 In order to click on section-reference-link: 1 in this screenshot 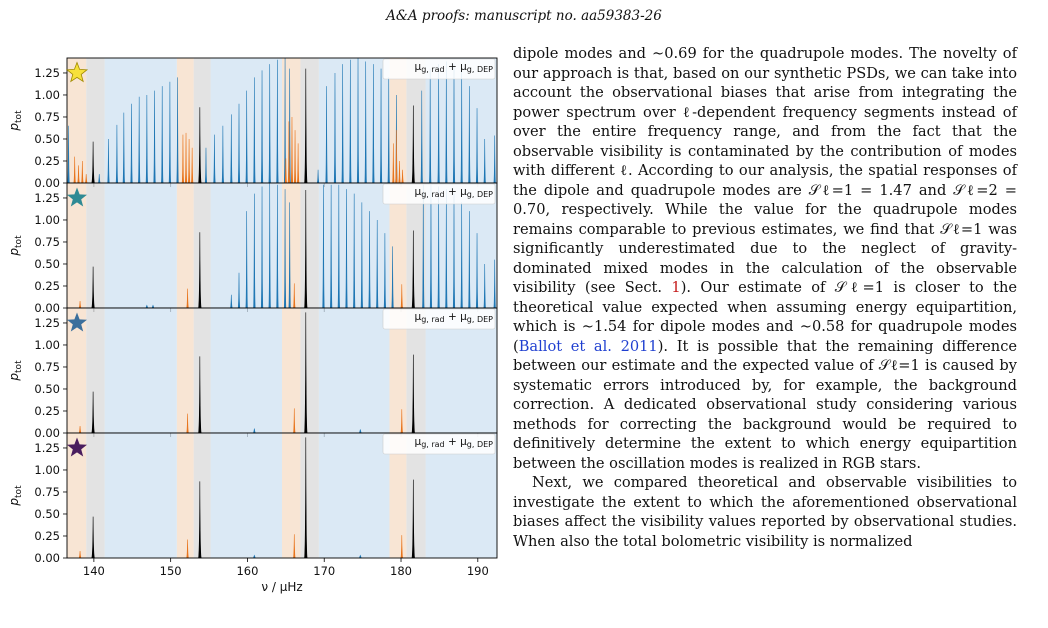, I will do `click(676, 287)`.